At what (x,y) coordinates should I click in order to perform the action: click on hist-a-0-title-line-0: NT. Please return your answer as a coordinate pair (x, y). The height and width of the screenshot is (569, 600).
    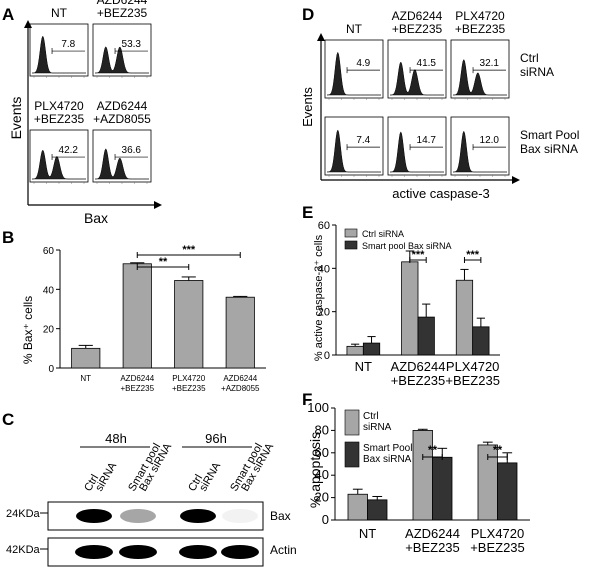
    Looking at the image, I should click on (59, 13).